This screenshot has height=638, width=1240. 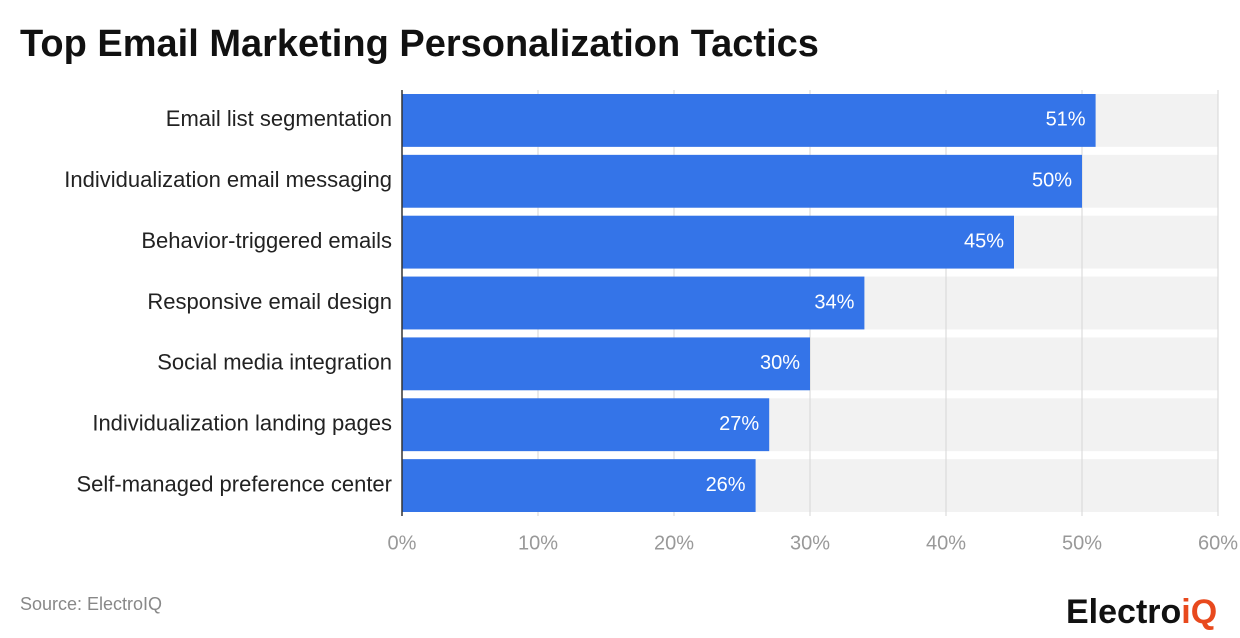 I want to click on value-label: 27%, so click(x=739, y=424).